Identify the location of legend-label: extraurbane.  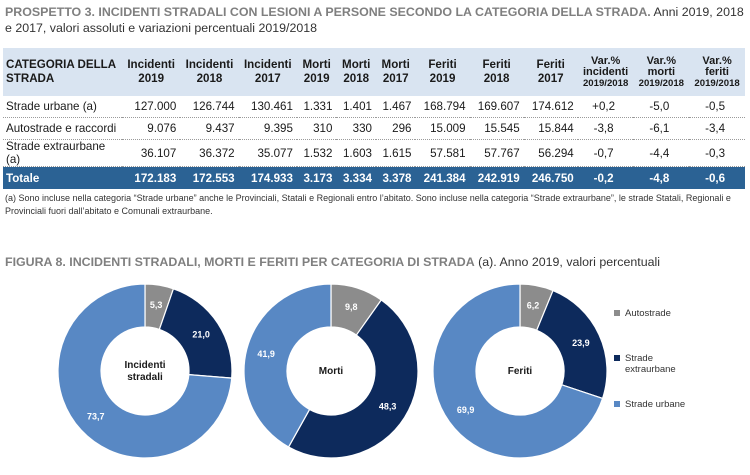
(650, 369).